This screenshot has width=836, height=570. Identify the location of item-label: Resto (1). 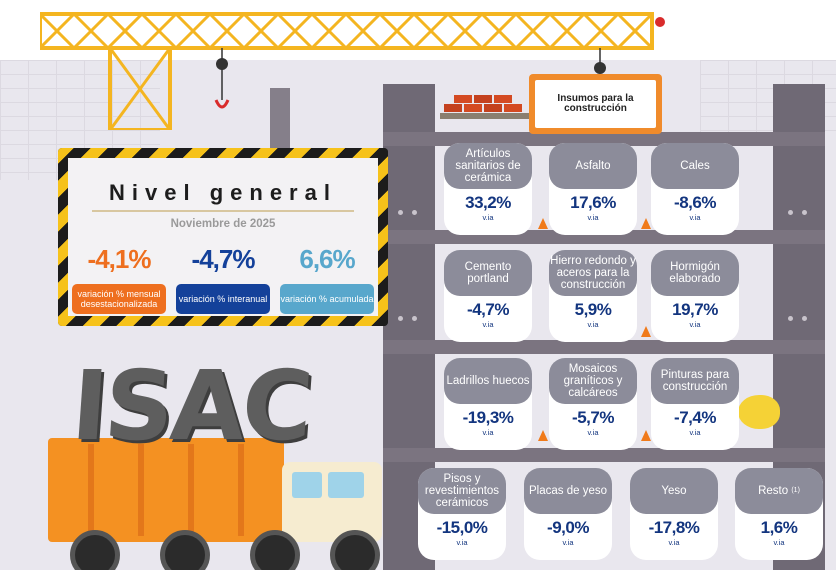
(779, 491).